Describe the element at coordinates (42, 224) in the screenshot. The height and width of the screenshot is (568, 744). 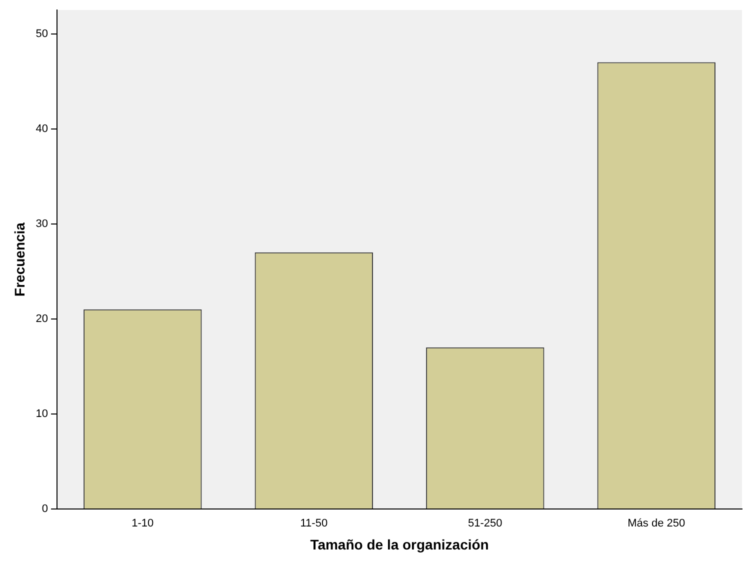
I see `y-tick-label: 30` at that location.